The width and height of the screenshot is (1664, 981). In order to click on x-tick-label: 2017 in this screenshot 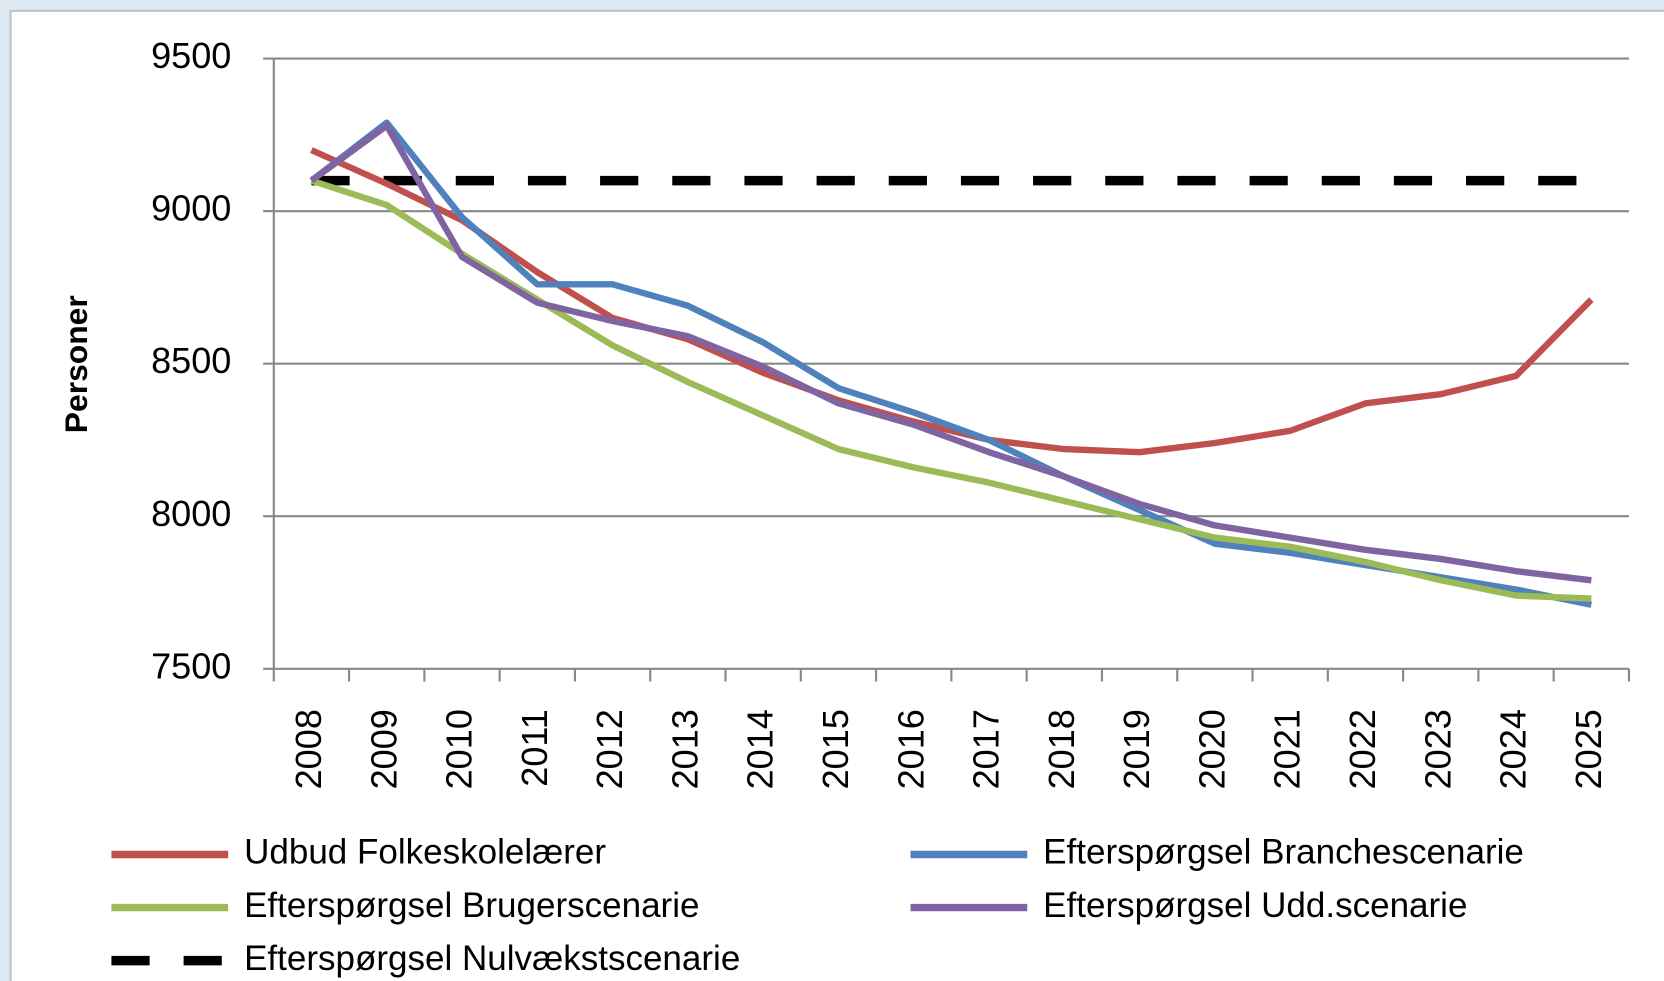, I will do `click(986, 749)`.